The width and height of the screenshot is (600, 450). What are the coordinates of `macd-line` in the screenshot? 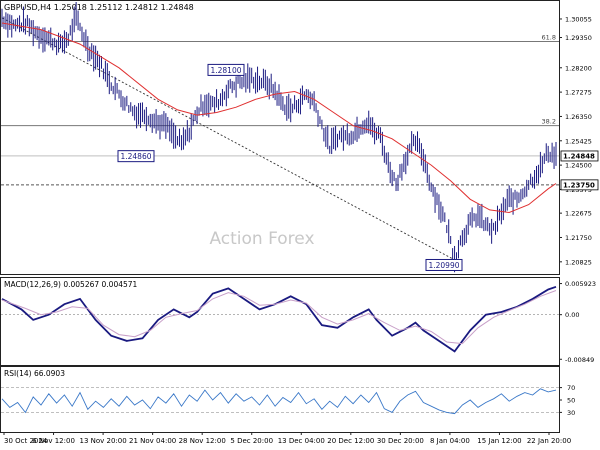 It's located at (279, 319).